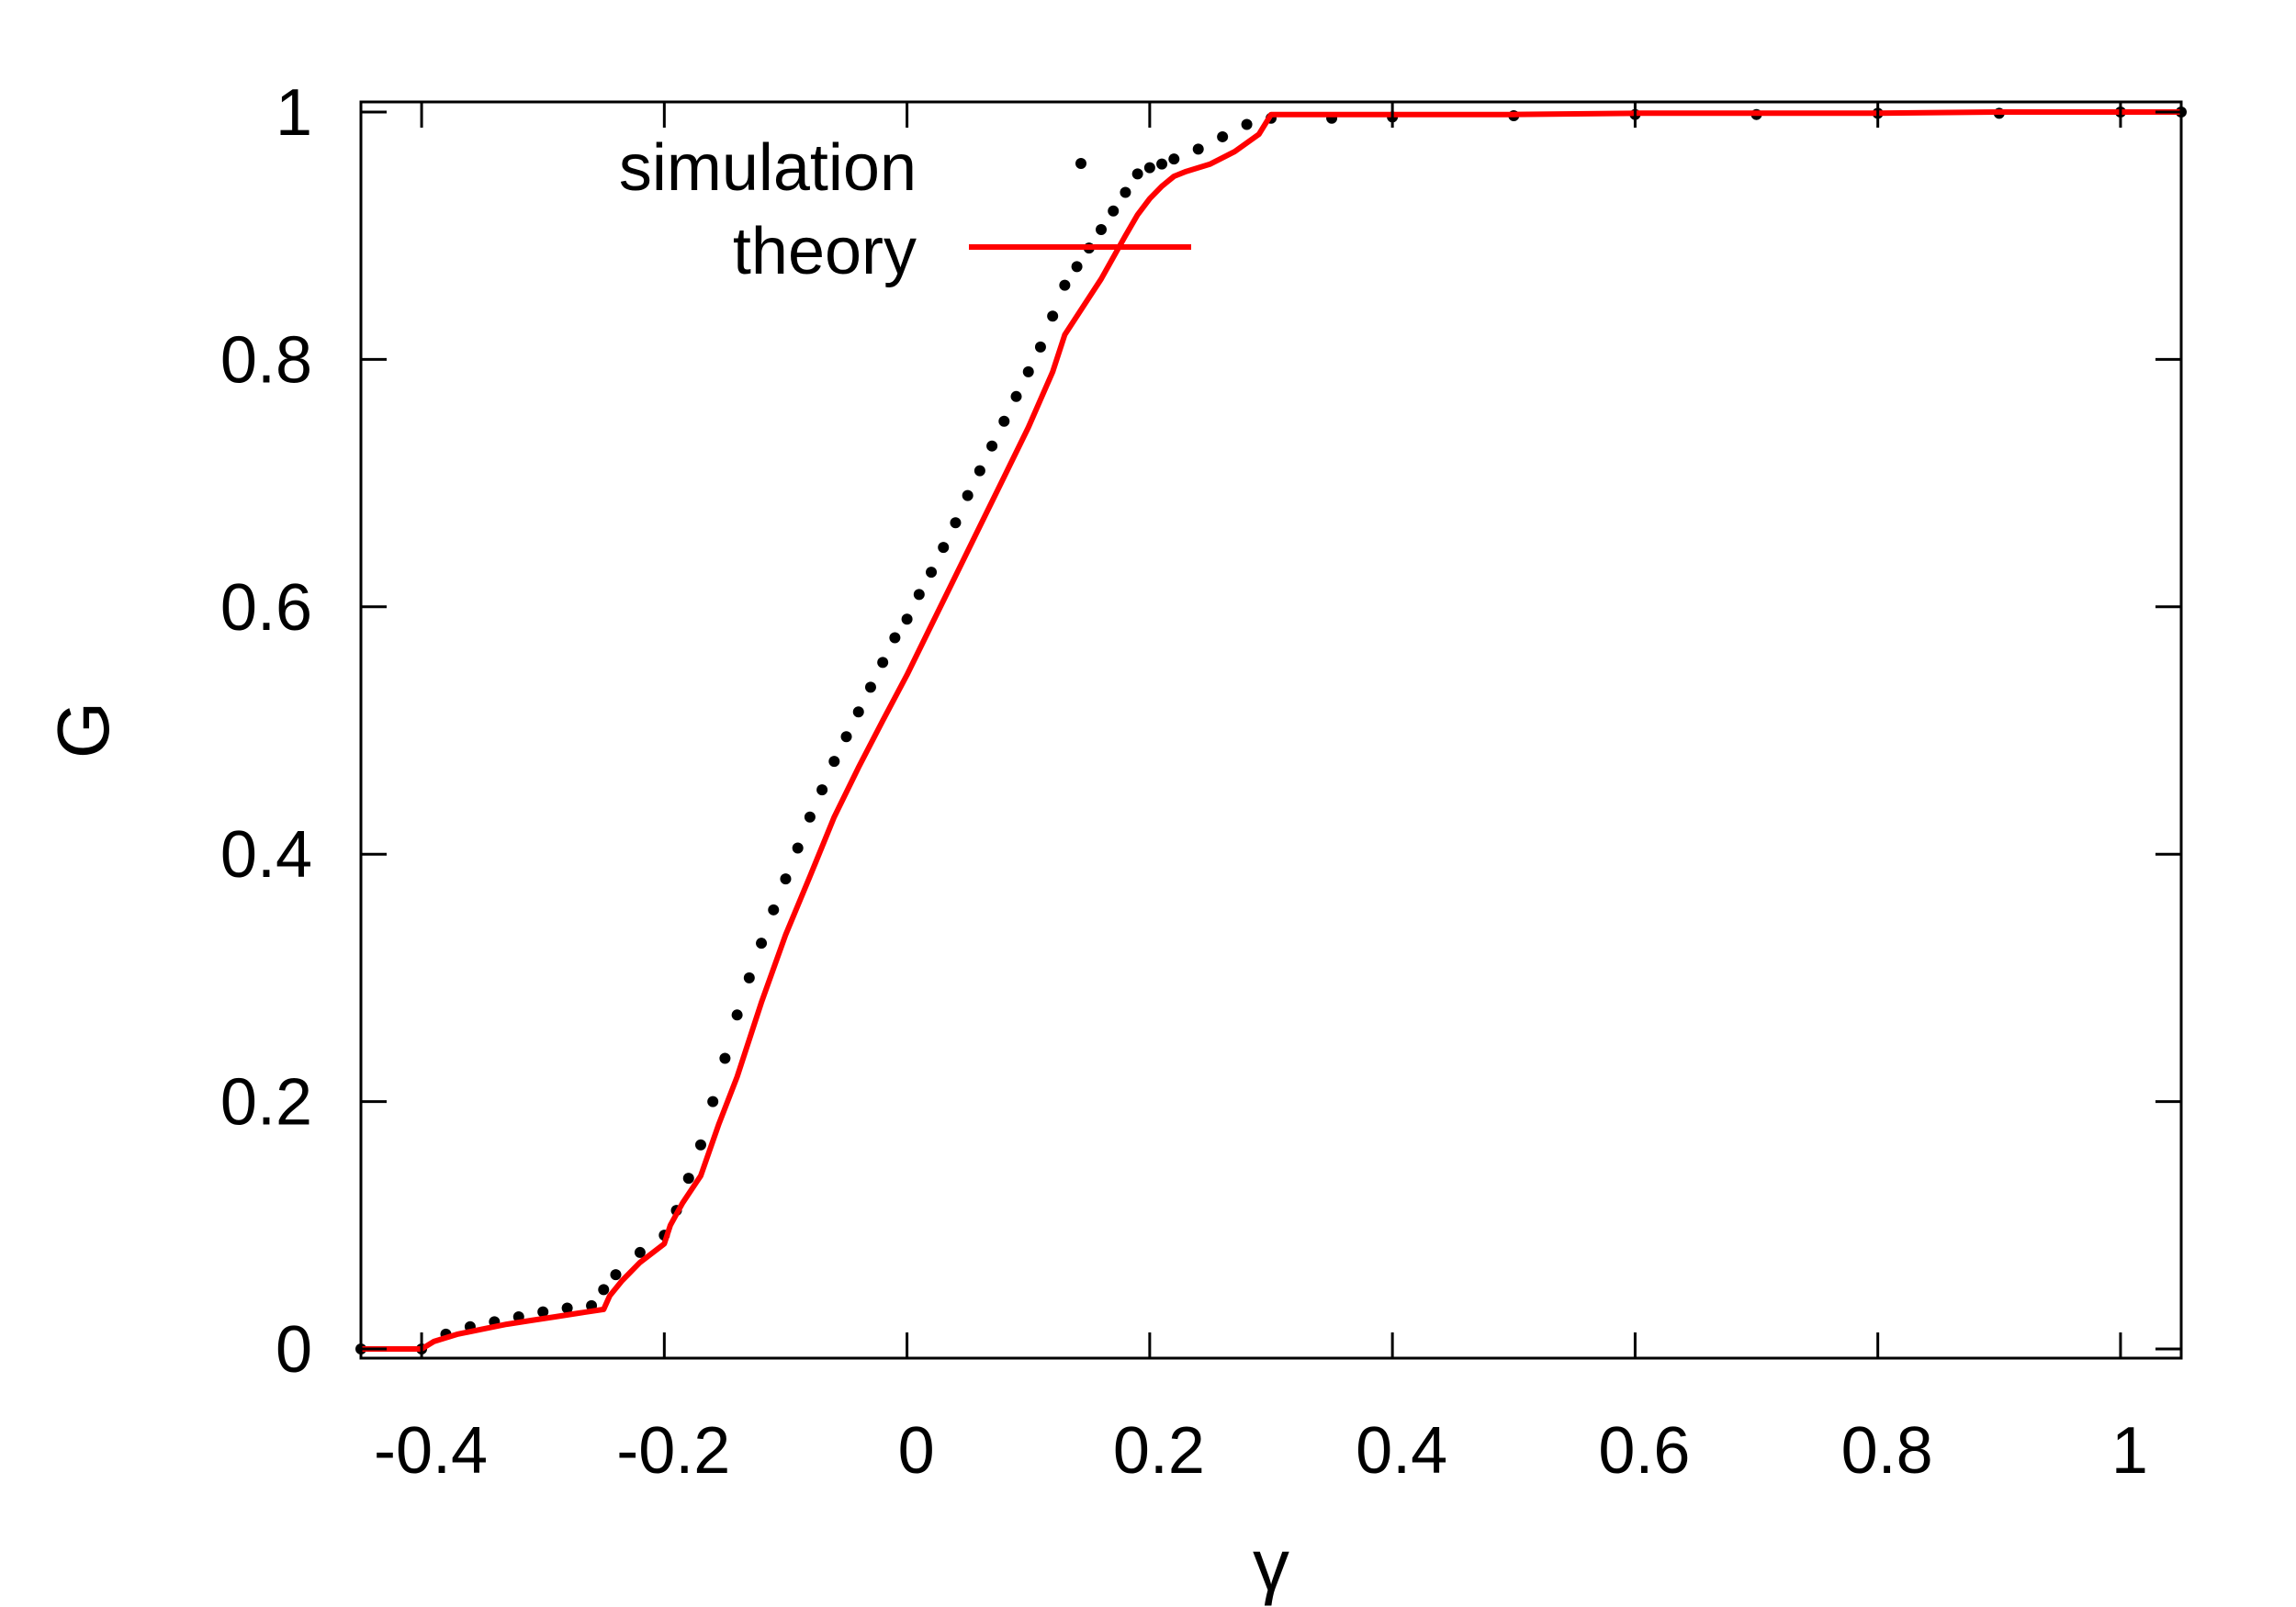  I want to click on legend-label-simulation: simulation, so click(768, 168).